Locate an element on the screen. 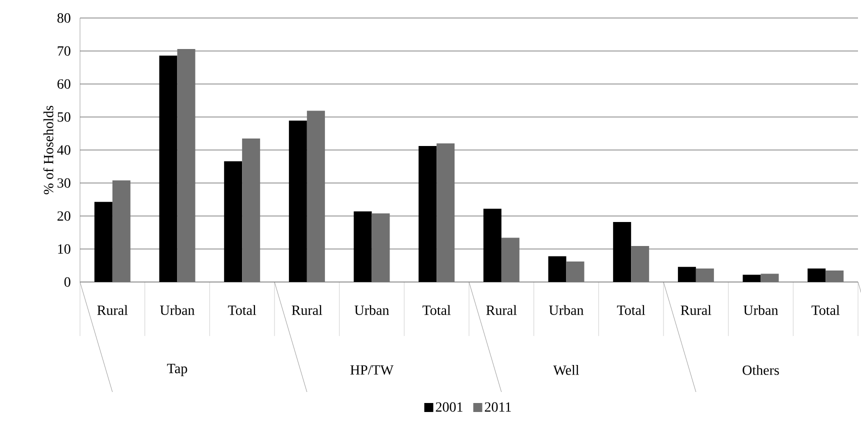  y-tick-label: 40 is located at coordinates (63, 150).